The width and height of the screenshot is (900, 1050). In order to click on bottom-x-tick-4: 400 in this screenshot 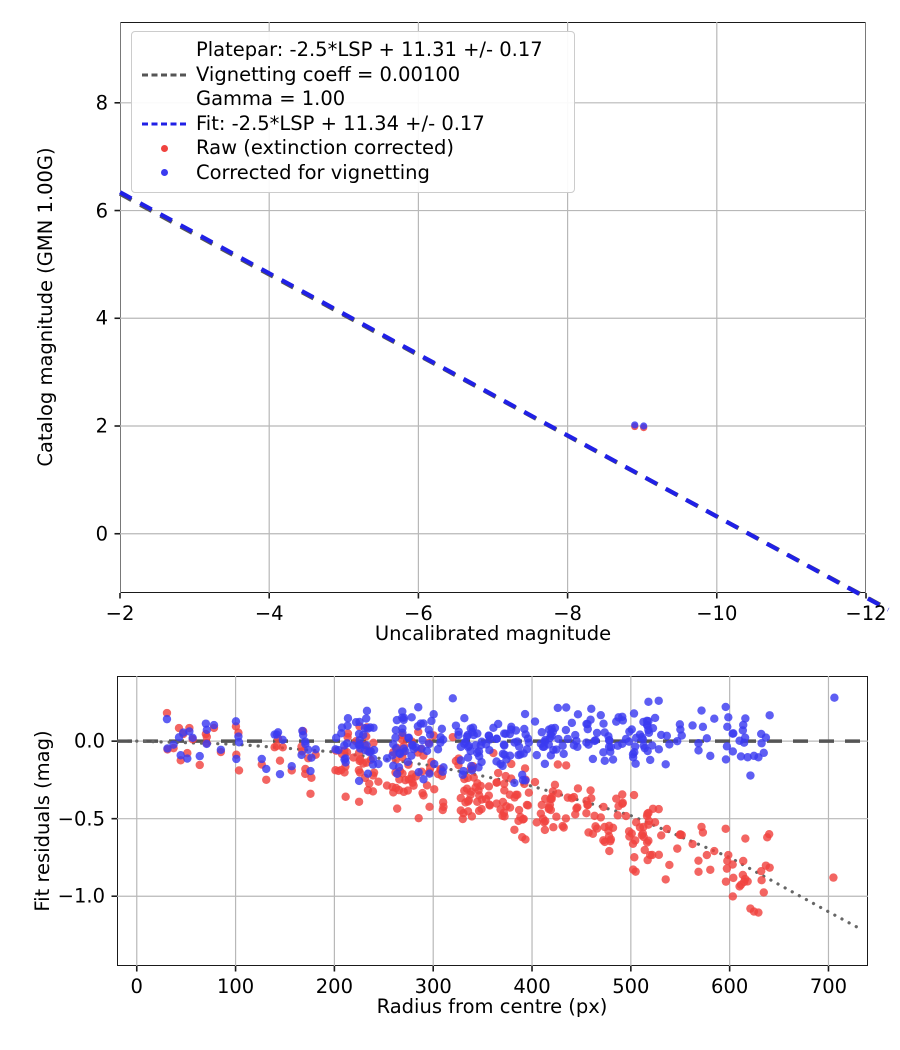, I will do `click(532, 986)`.